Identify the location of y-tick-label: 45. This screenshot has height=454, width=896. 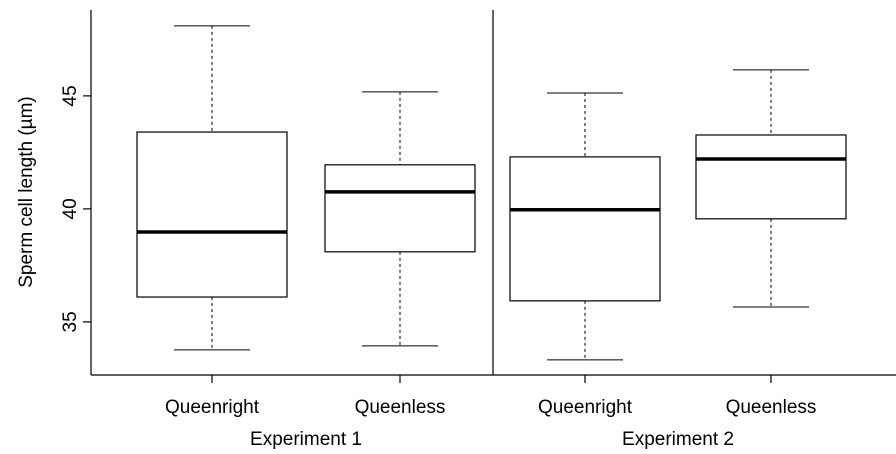
(70, 95).